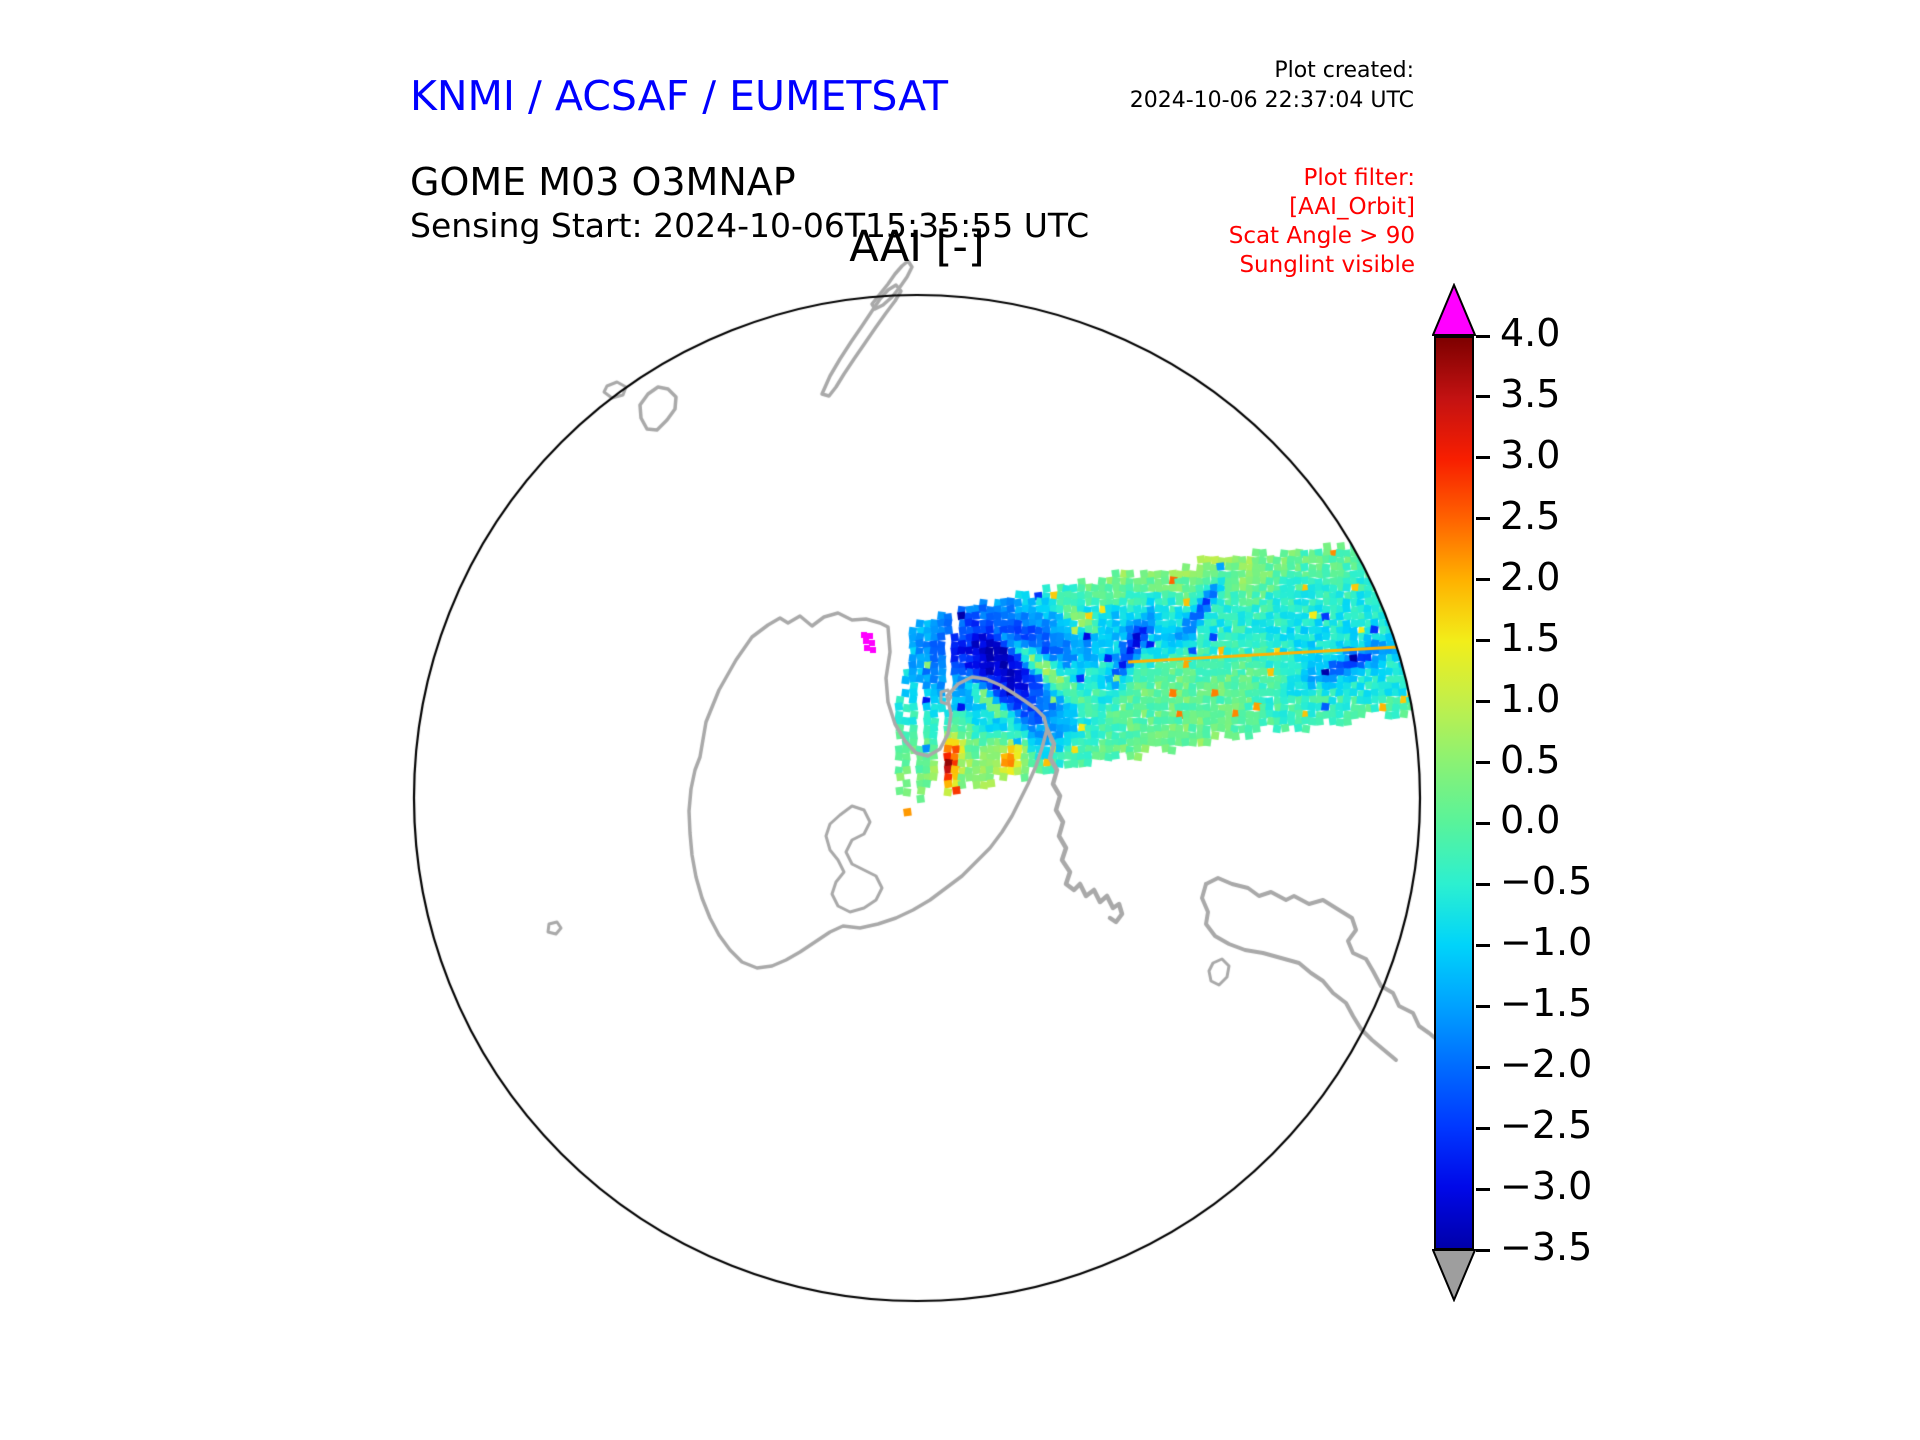  I want to click on colorbar-under-arrow, so click(1454, 1275).